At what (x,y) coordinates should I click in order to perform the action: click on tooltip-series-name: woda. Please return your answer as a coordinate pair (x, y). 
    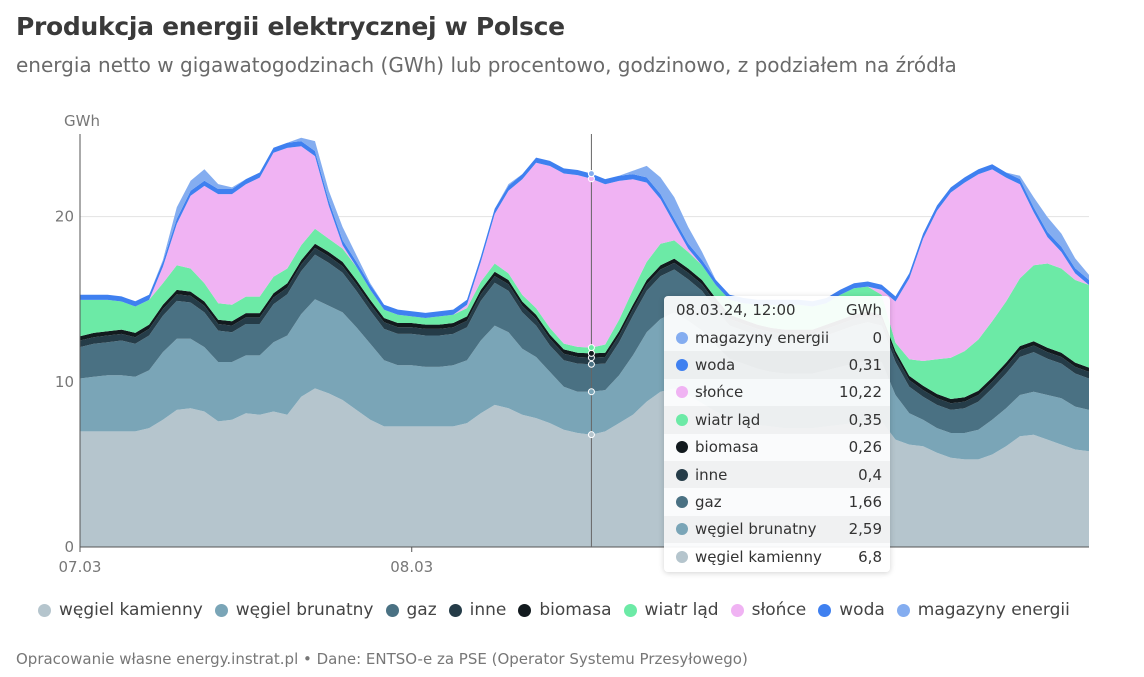
    Looking at the image, I should click on (715, 365).